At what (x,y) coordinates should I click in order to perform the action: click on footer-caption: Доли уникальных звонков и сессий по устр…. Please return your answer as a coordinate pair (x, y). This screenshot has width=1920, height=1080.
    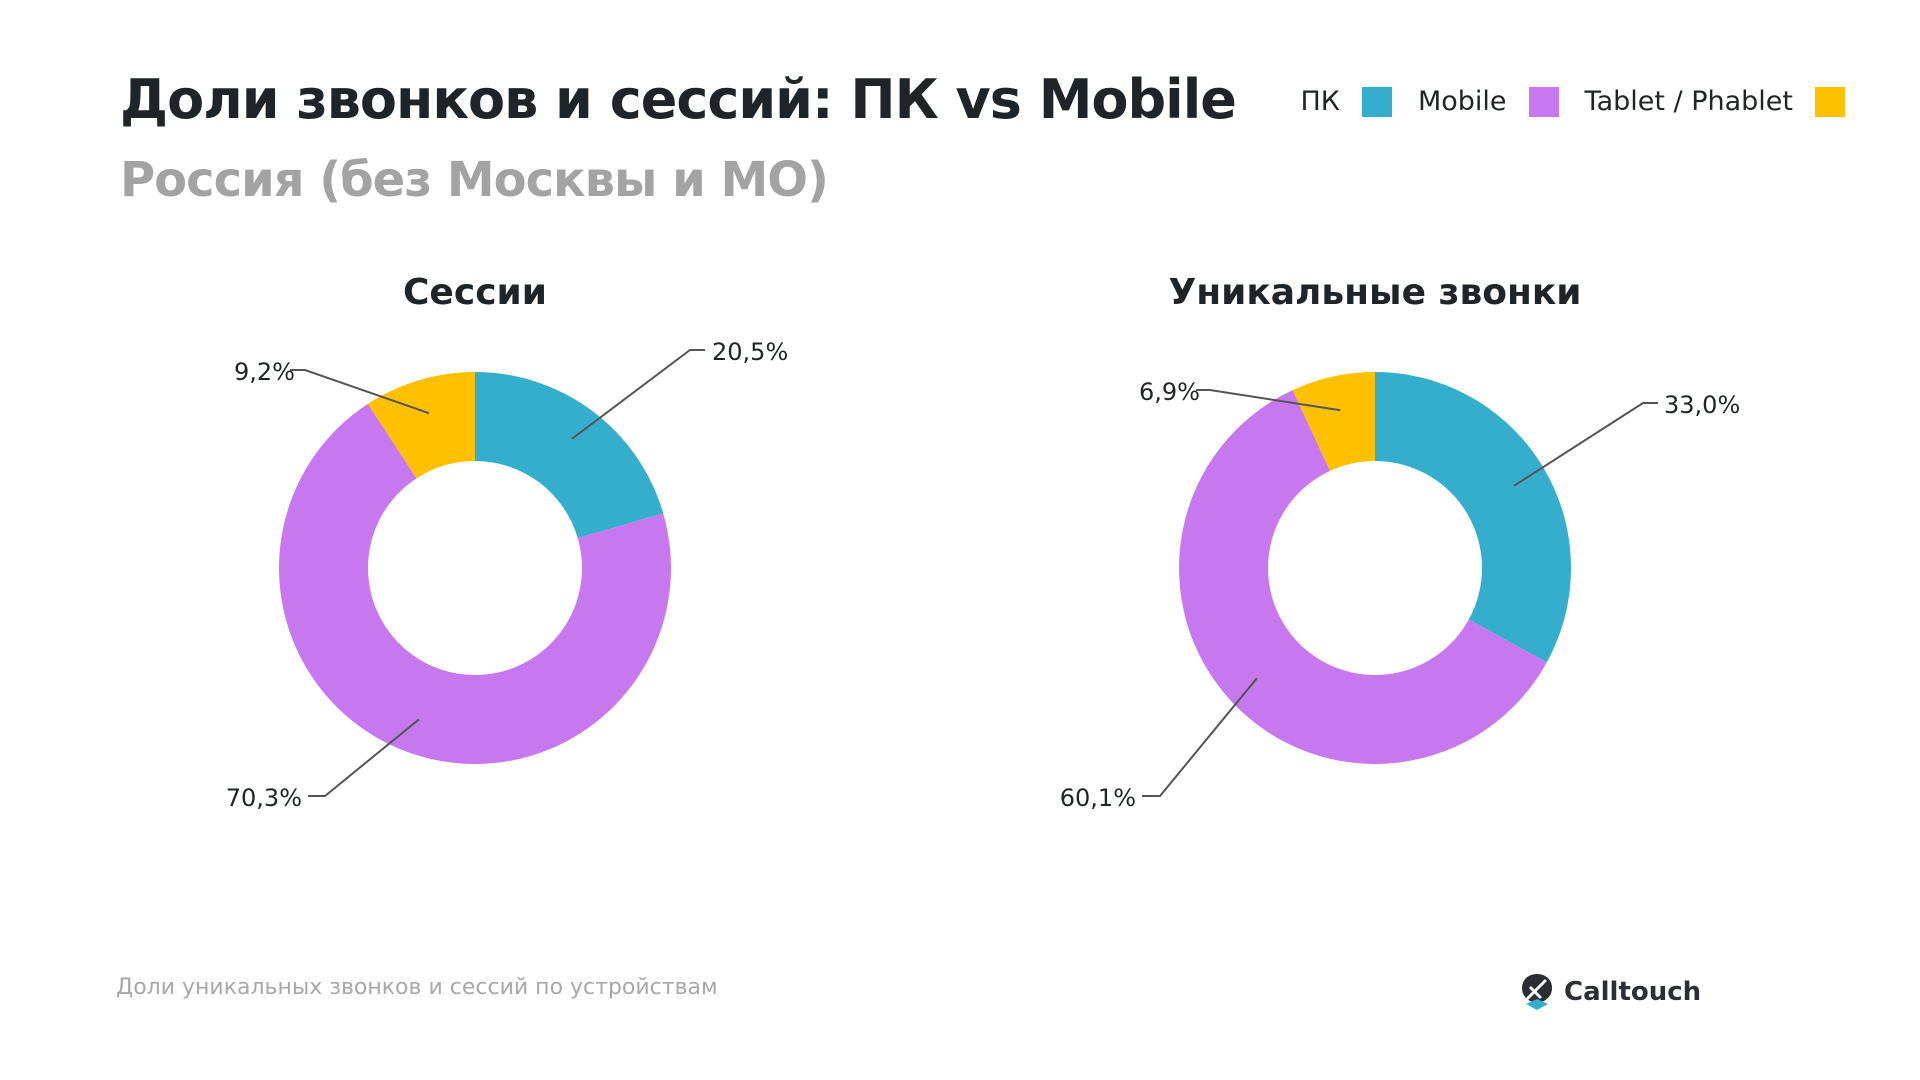
    Looking at the image, I should click on (417, 987).